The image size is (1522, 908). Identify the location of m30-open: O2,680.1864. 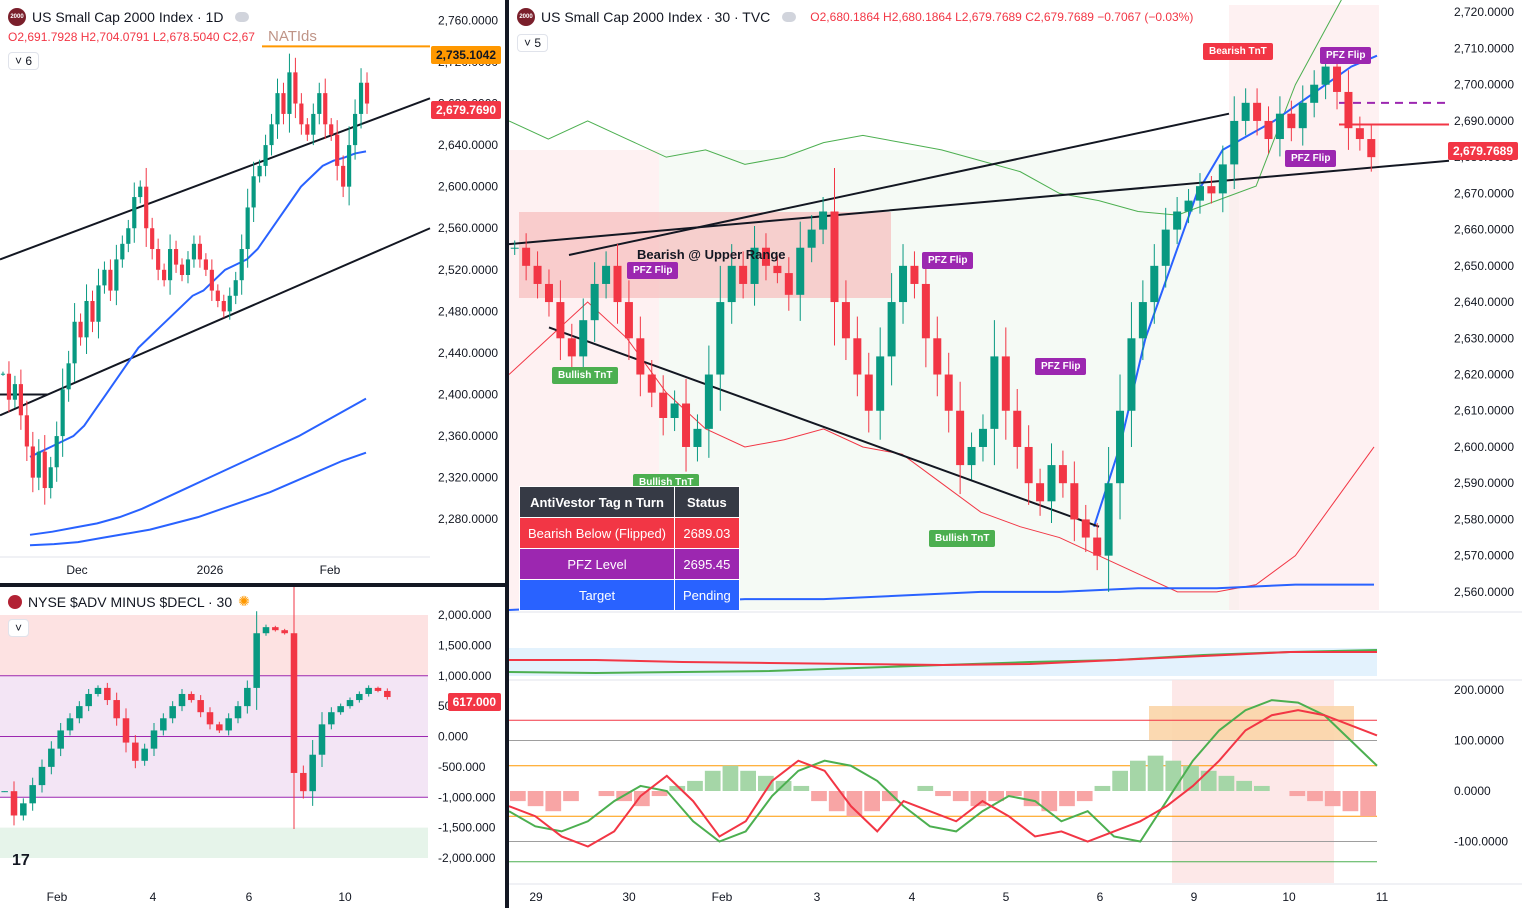
(845, 17).